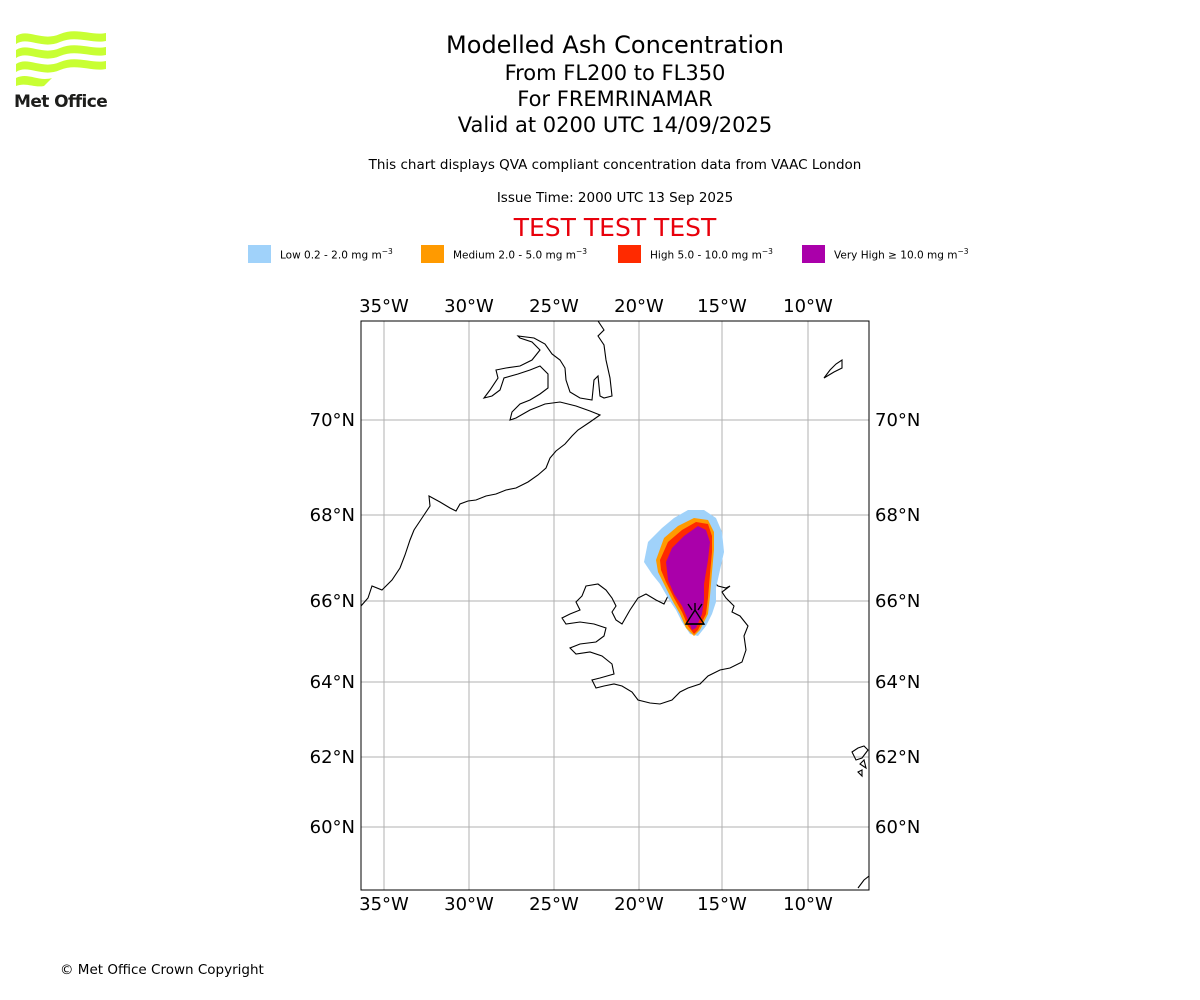 The height and width of the screenshot is (1000, 1200). Describe the element at coordinates (469, 306) in the screenshot. I see `lon-label-30w-top: 30°W` at that location.